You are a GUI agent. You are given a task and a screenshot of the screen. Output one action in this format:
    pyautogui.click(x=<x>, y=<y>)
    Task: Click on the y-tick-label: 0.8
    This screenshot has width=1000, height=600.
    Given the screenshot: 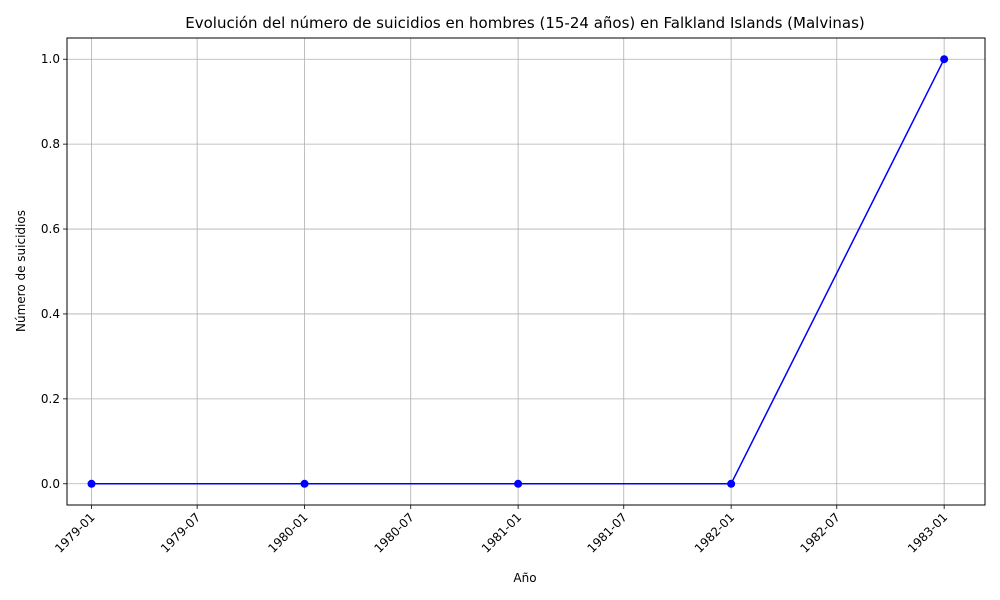 What is the action you would take?
    pyautogui.click(x=50, y=144)
    